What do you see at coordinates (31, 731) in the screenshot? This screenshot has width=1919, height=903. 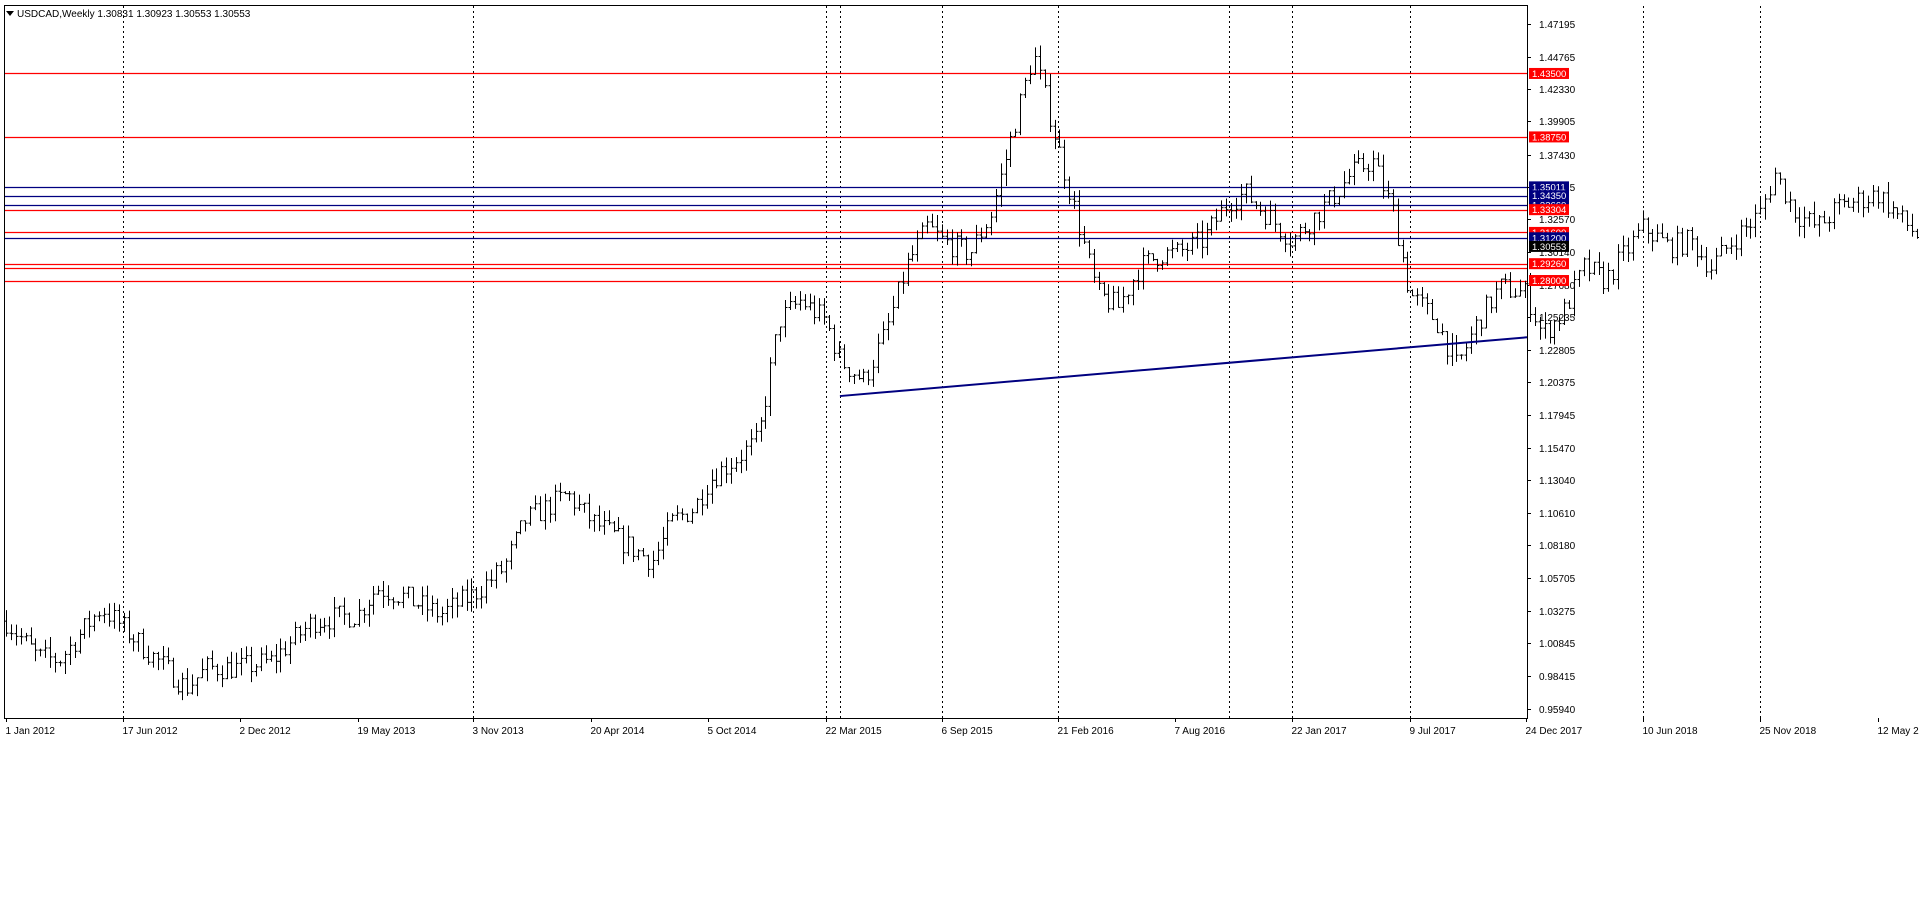 I see `x-tick-label: 1 Jan 2012` at bounding box center [31, 731].